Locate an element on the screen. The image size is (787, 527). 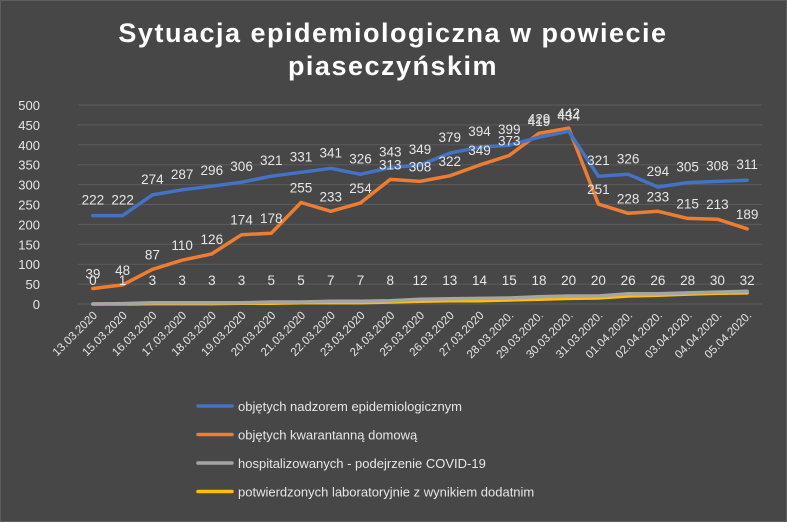
y-tick-label: 350 is located at coordinates (29, 165).